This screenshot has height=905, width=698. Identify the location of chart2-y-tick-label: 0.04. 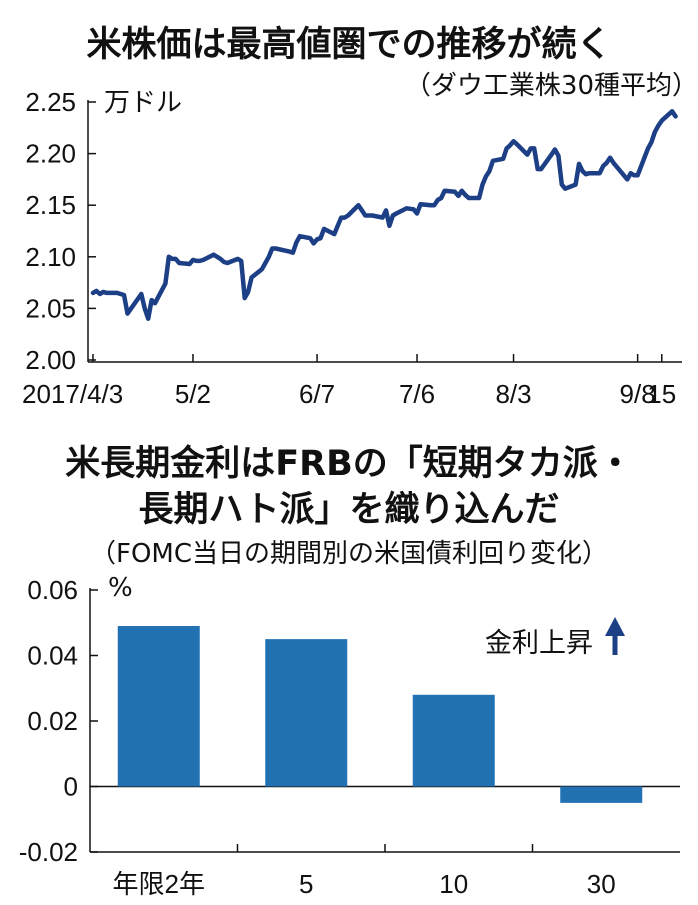
(52, 656).